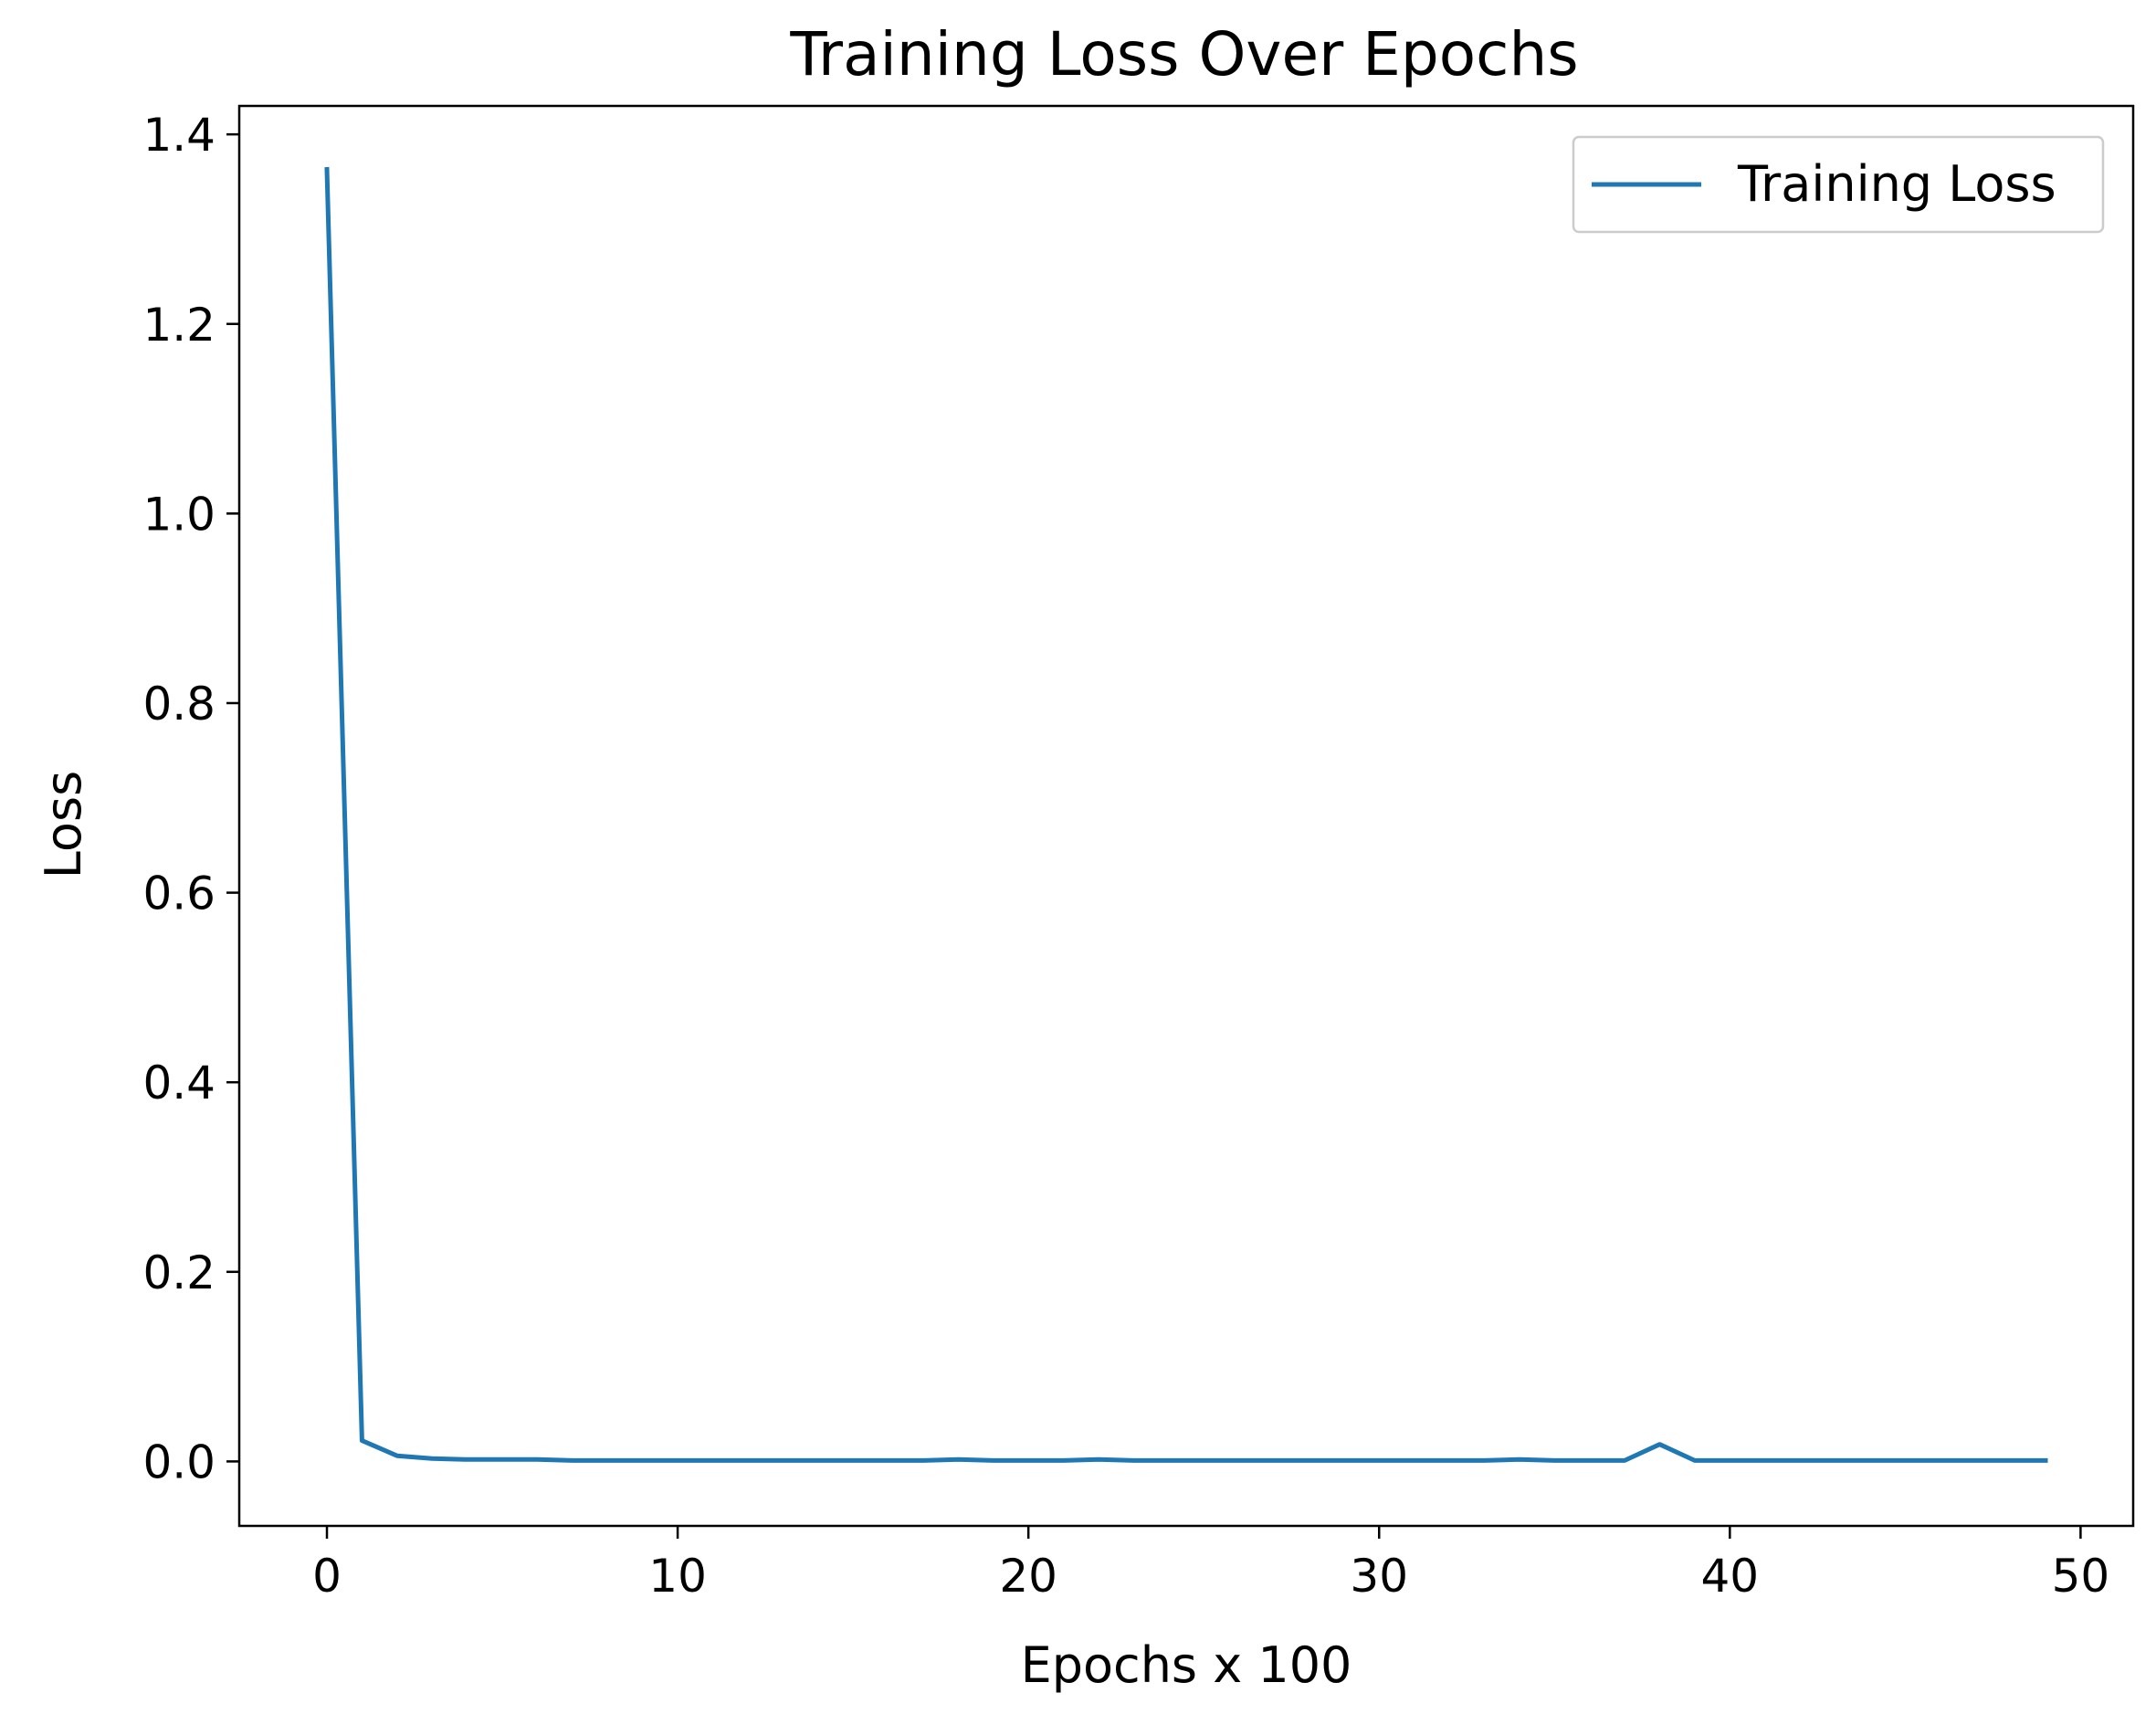  What do you see at coordinates (179, 1272) in the screenshot?
I see `y-tick-label: 0.2` at bounding box center [179, 1272].